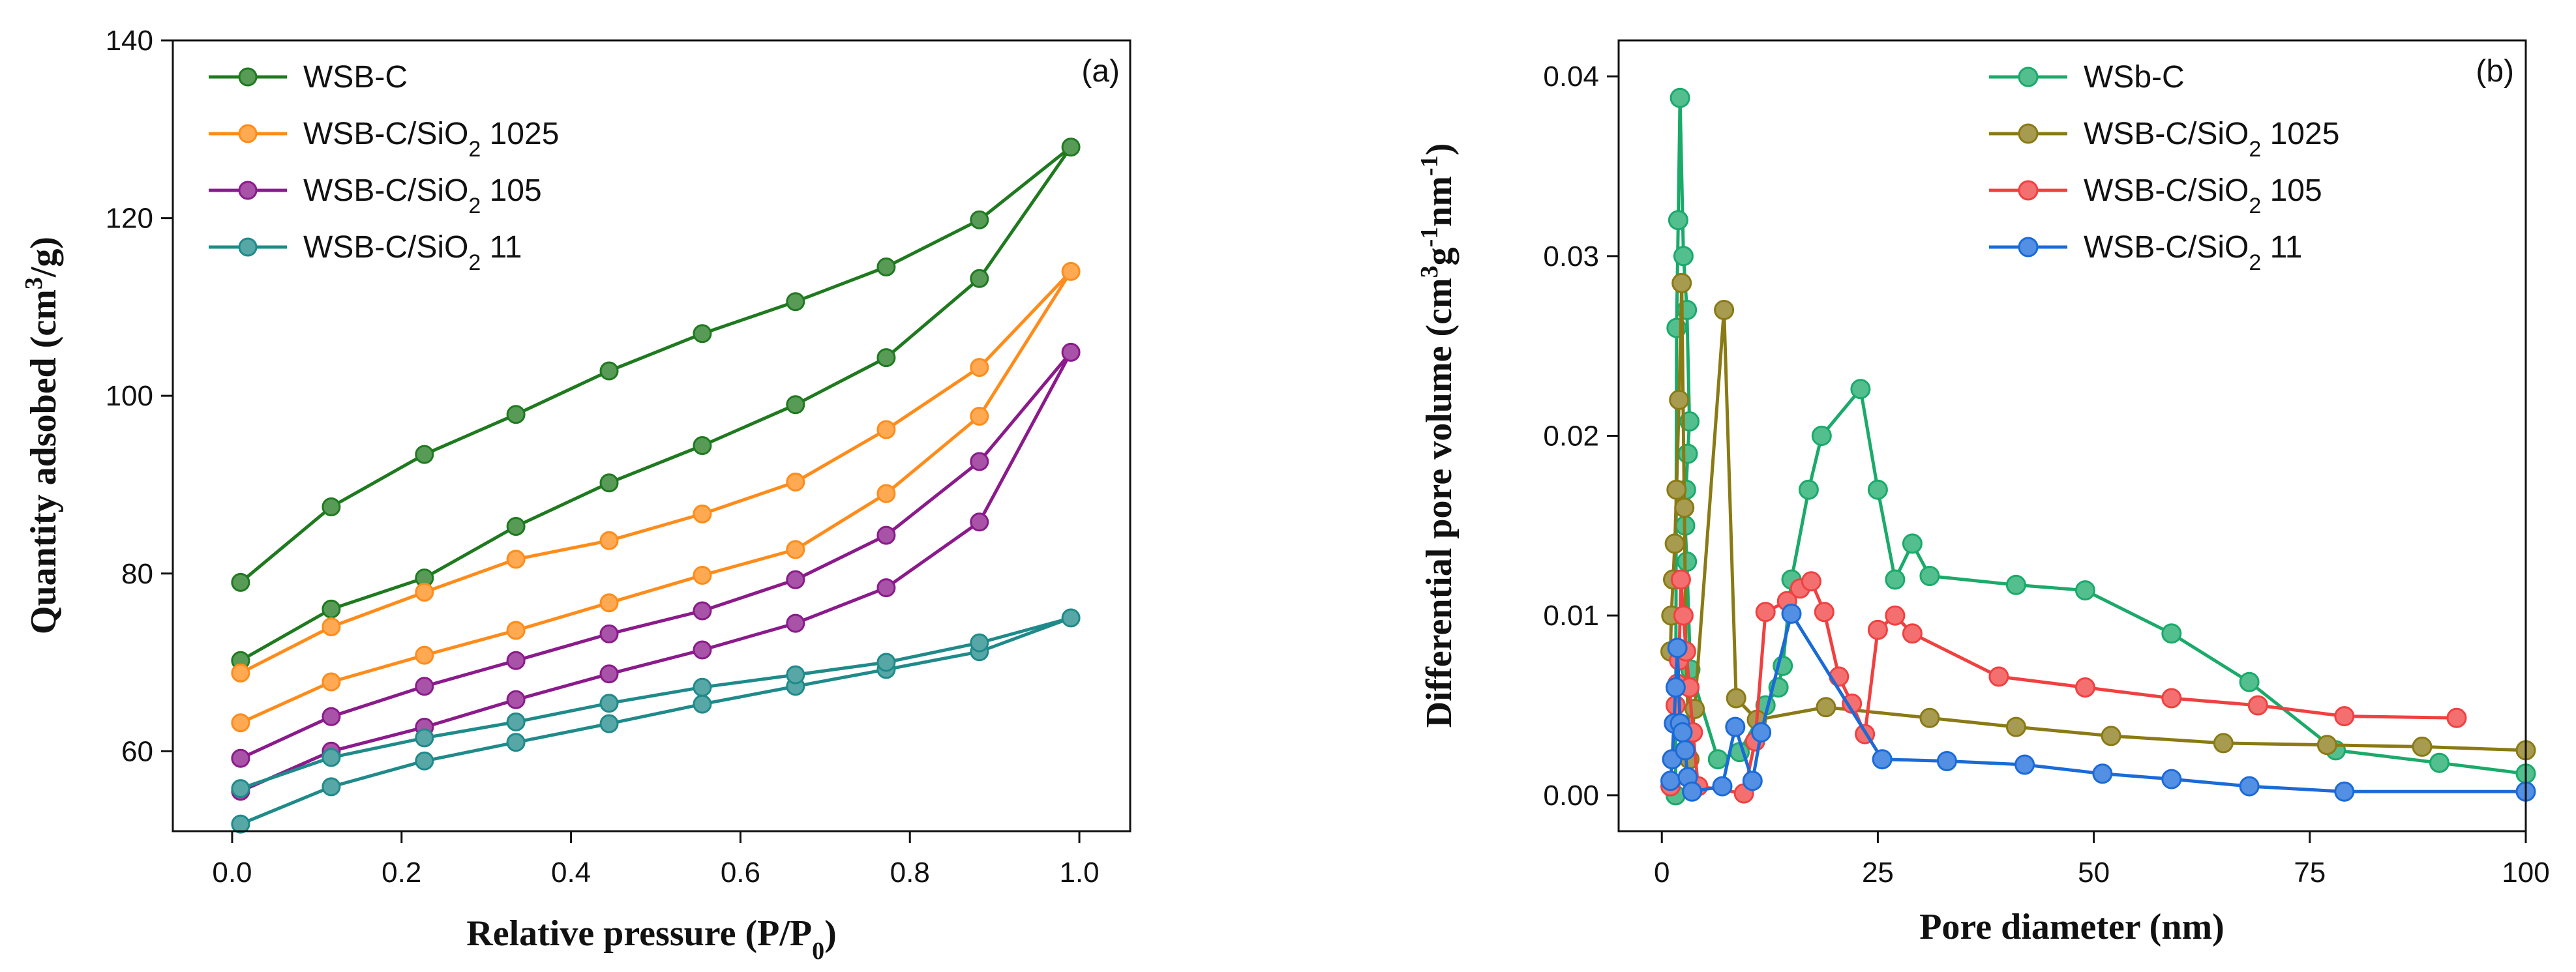 The width and height of the screenshot is (2576, 972). Describe the element at coordinates (2495, 71) in the screenshot. I see `panel-b-label: (b)` at that location.